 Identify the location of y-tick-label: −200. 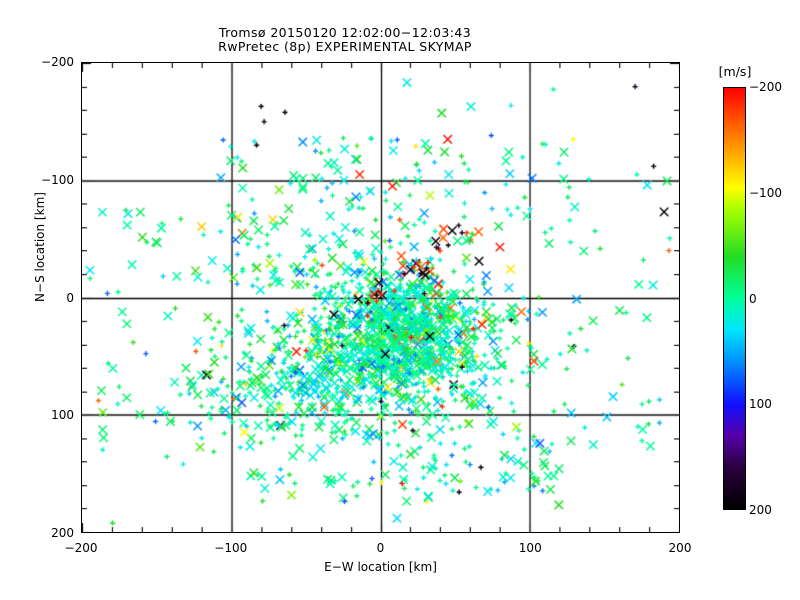
(57, 62).